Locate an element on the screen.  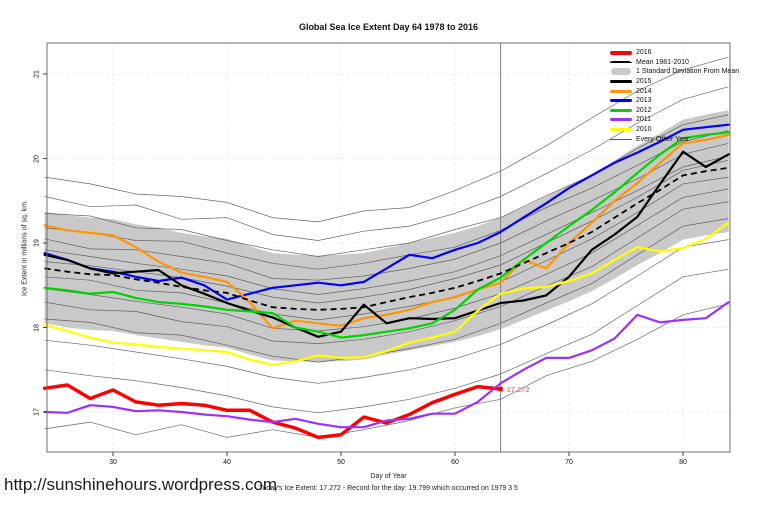
legend-label: 2013 is located at coordinates (644, 101).